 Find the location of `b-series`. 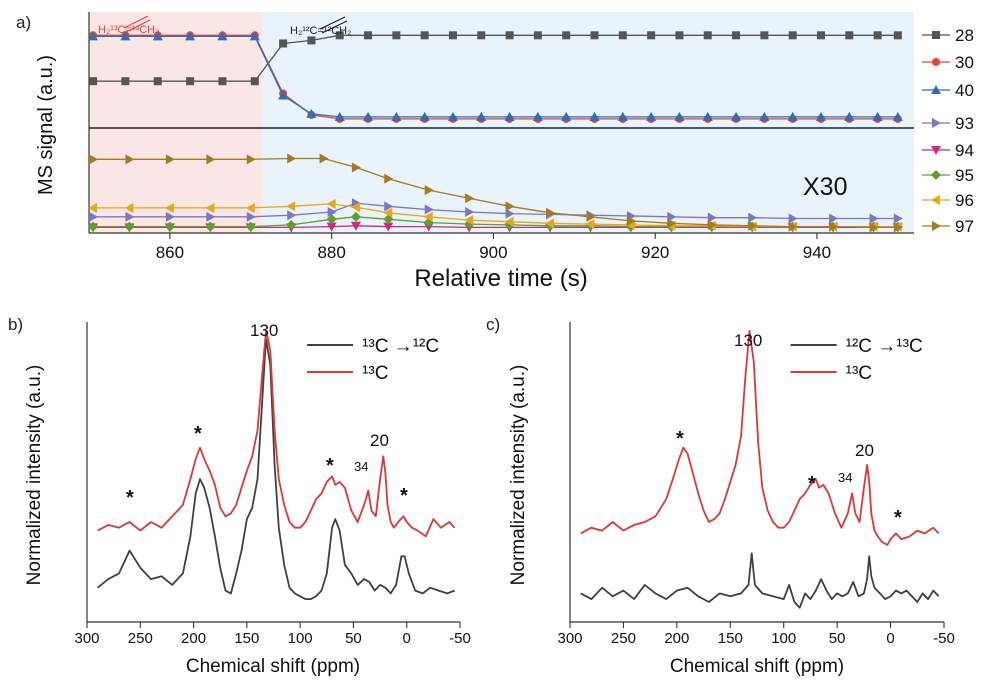

b-series is located at coordinates (276, 464).